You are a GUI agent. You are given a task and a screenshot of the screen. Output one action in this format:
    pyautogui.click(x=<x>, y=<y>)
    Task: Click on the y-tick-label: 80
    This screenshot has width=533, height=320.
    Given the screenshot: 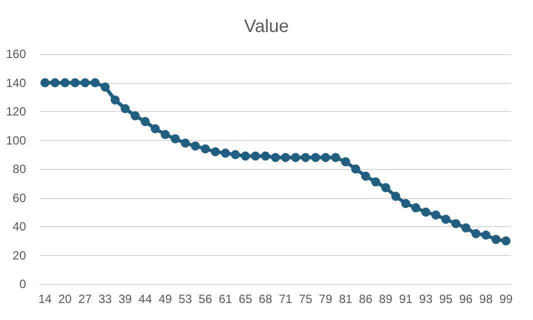 What is the action you would take?
    pyautogui.click(x=19, y=169)
    